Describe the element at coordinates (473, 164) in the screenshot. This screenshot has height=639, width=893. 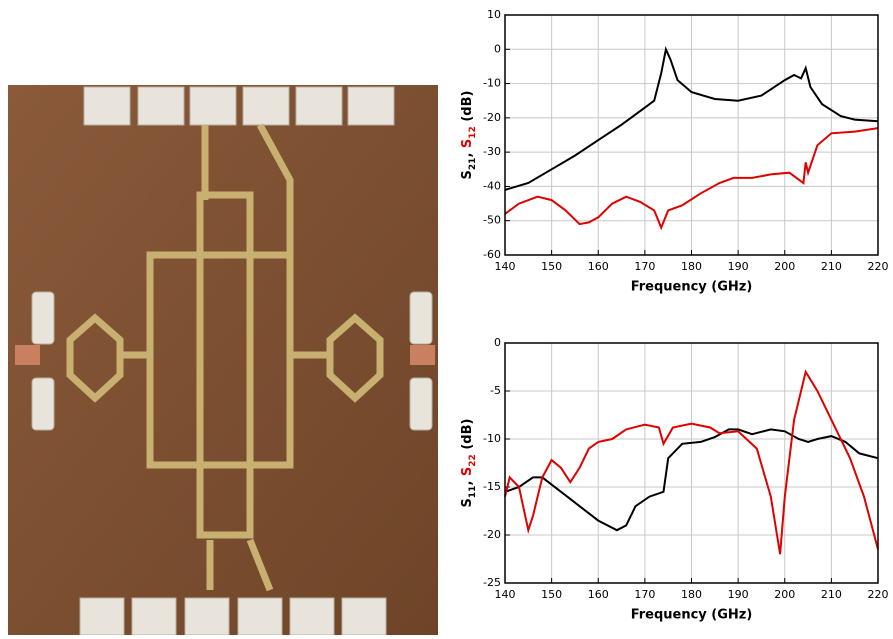
I see `y-axis-title-part: 21` at that location.